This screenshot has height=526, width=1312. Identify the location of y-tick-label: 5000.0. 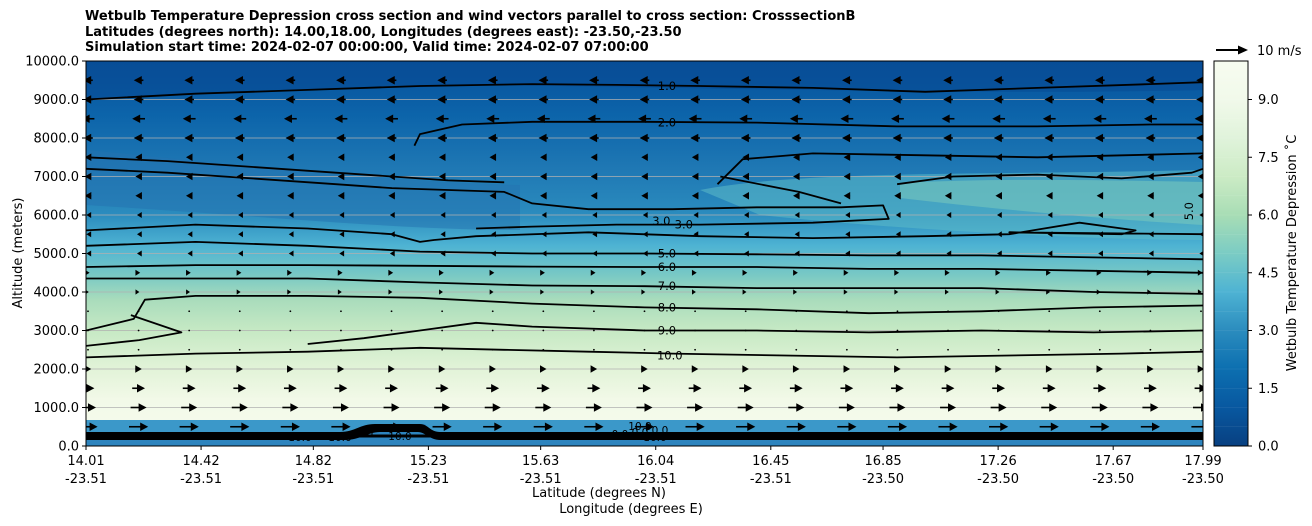
(57, 254).